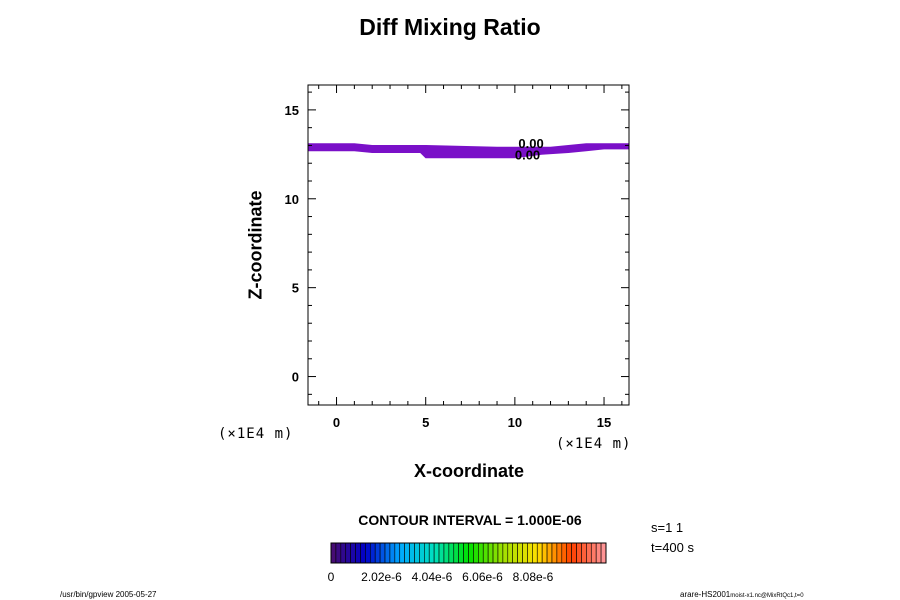 This screenshot has height=600, width=900. Describe the element at coordinates (482, 577) in the screenshot. I see `colorbar-tick-label: 6.06e-6` at that location.